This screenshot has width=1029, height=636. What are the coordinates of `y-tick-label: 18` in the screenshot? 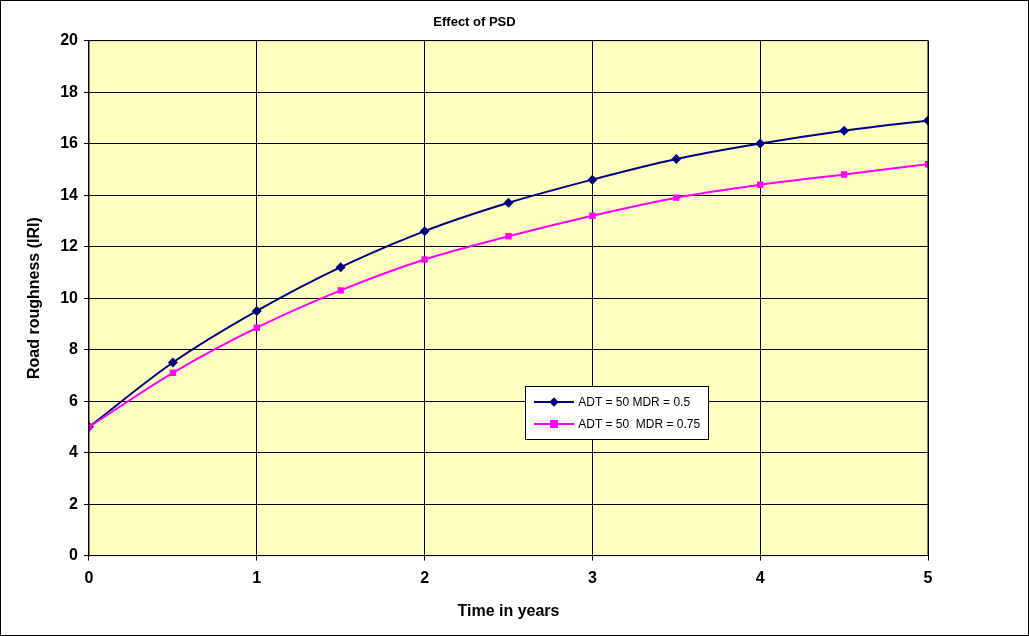 It's located at (69, 91).